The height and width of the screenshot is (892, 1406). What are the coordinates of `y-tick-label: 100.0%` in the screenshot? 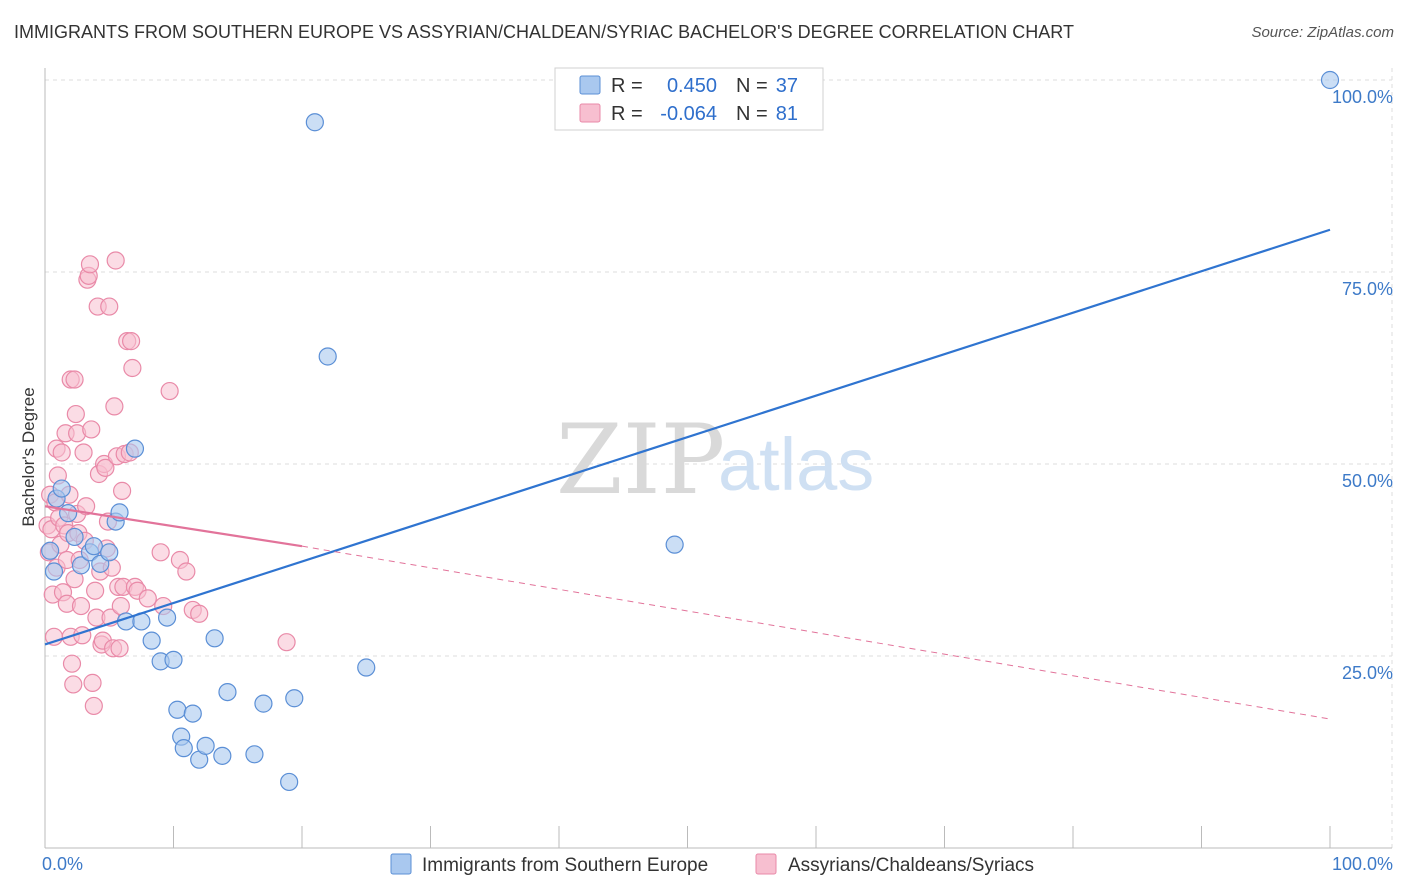 It's located at (1362, 97).